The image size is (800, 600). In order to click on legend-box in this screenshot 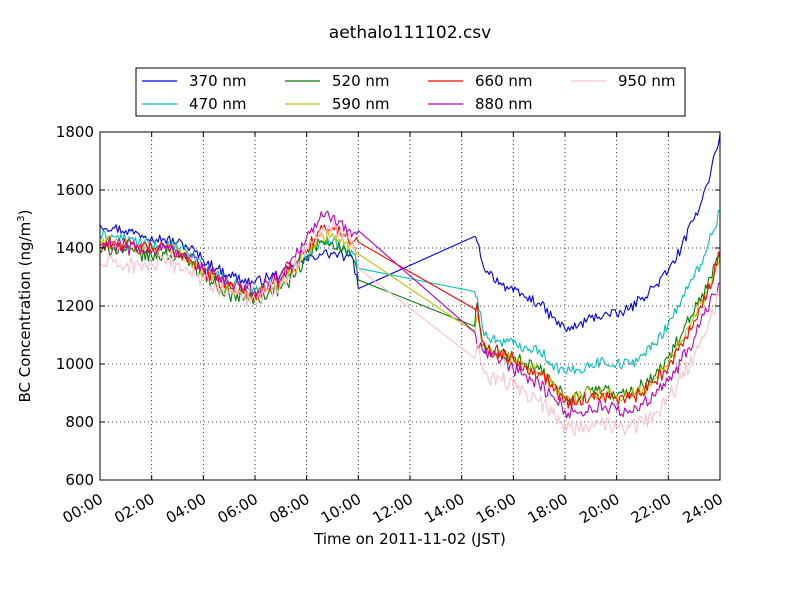, I will do `click(410, 92)`.